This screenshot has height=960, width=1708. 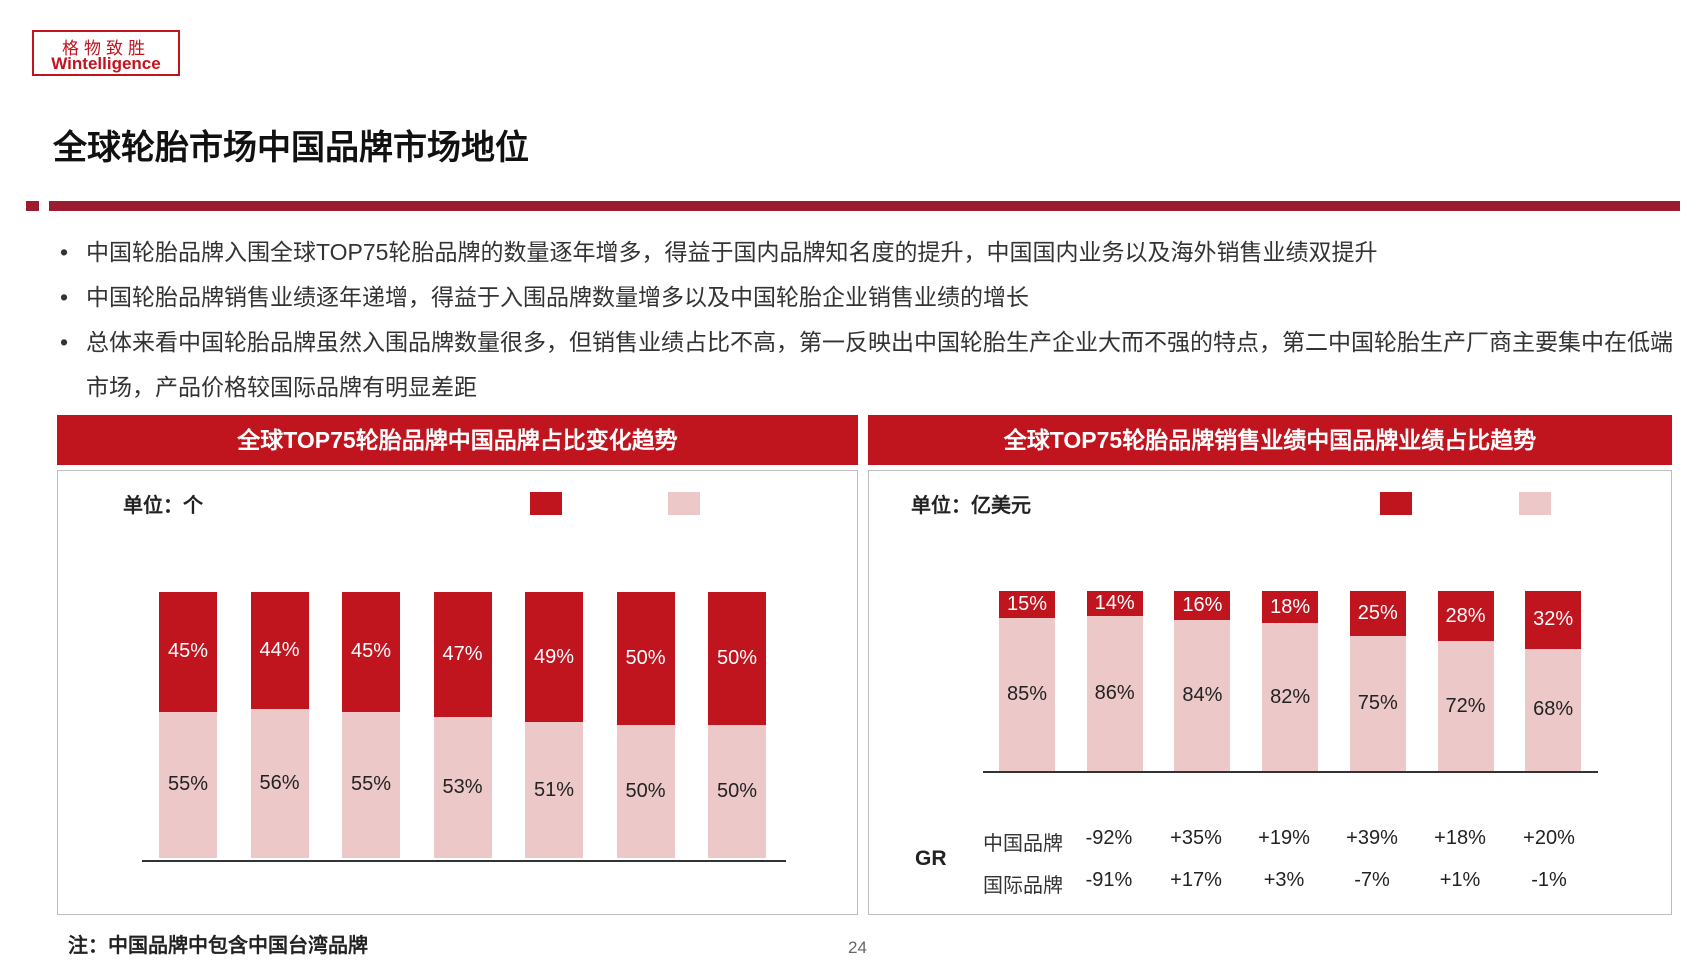 I want to click on left-chart-title: 全球TOP75轮胎品牌中国品牌占比变化趋势, so click(x=457, y=440).